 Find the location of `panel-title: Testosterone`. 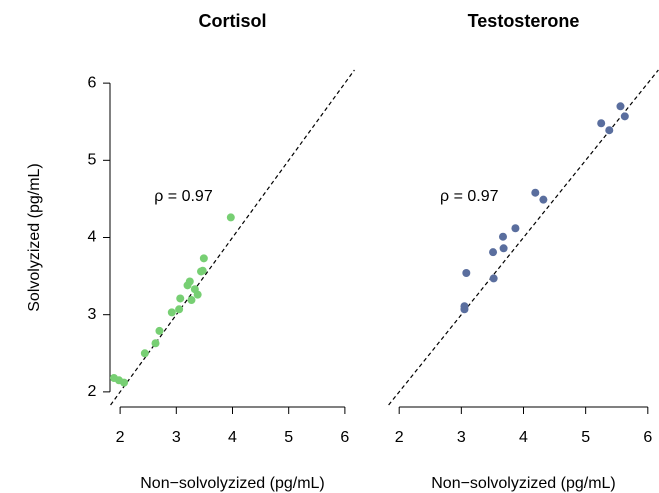

panel-title: Testosterone is located at coordinates (524, 21).